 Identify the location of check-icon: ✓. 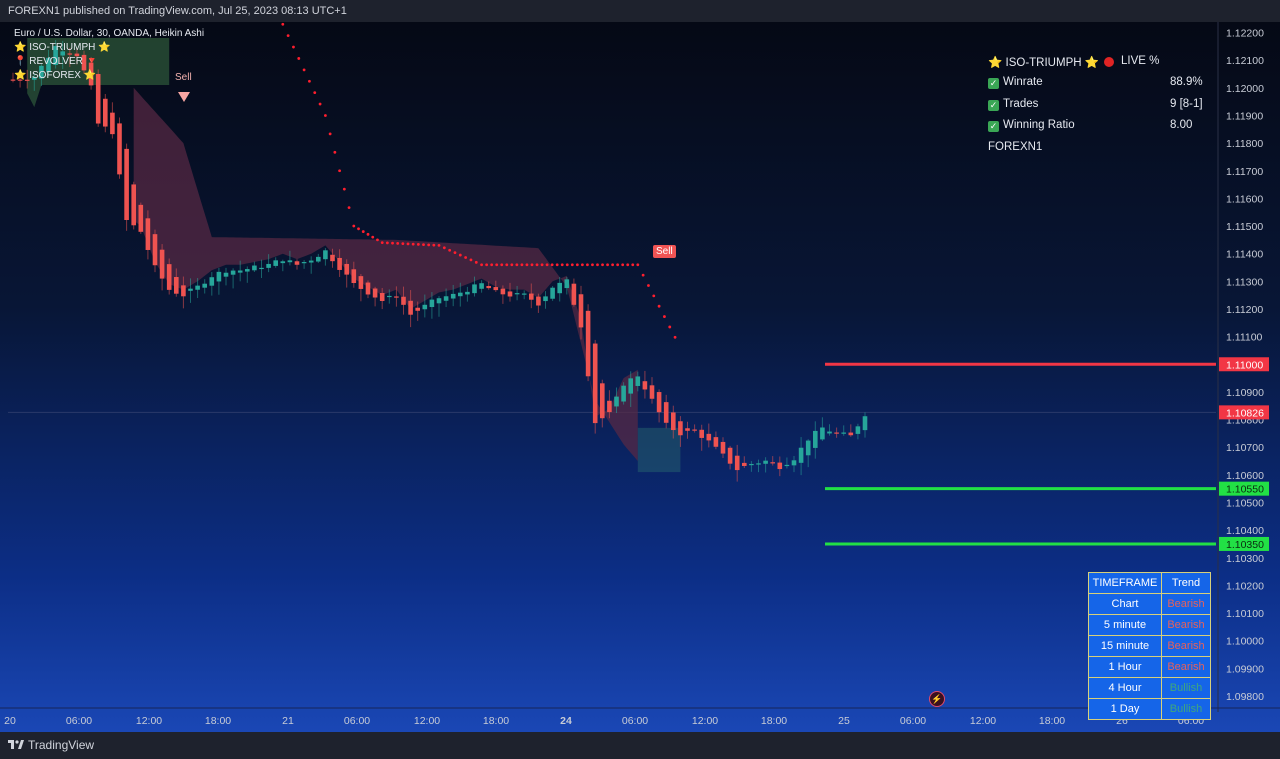
(993, 83).